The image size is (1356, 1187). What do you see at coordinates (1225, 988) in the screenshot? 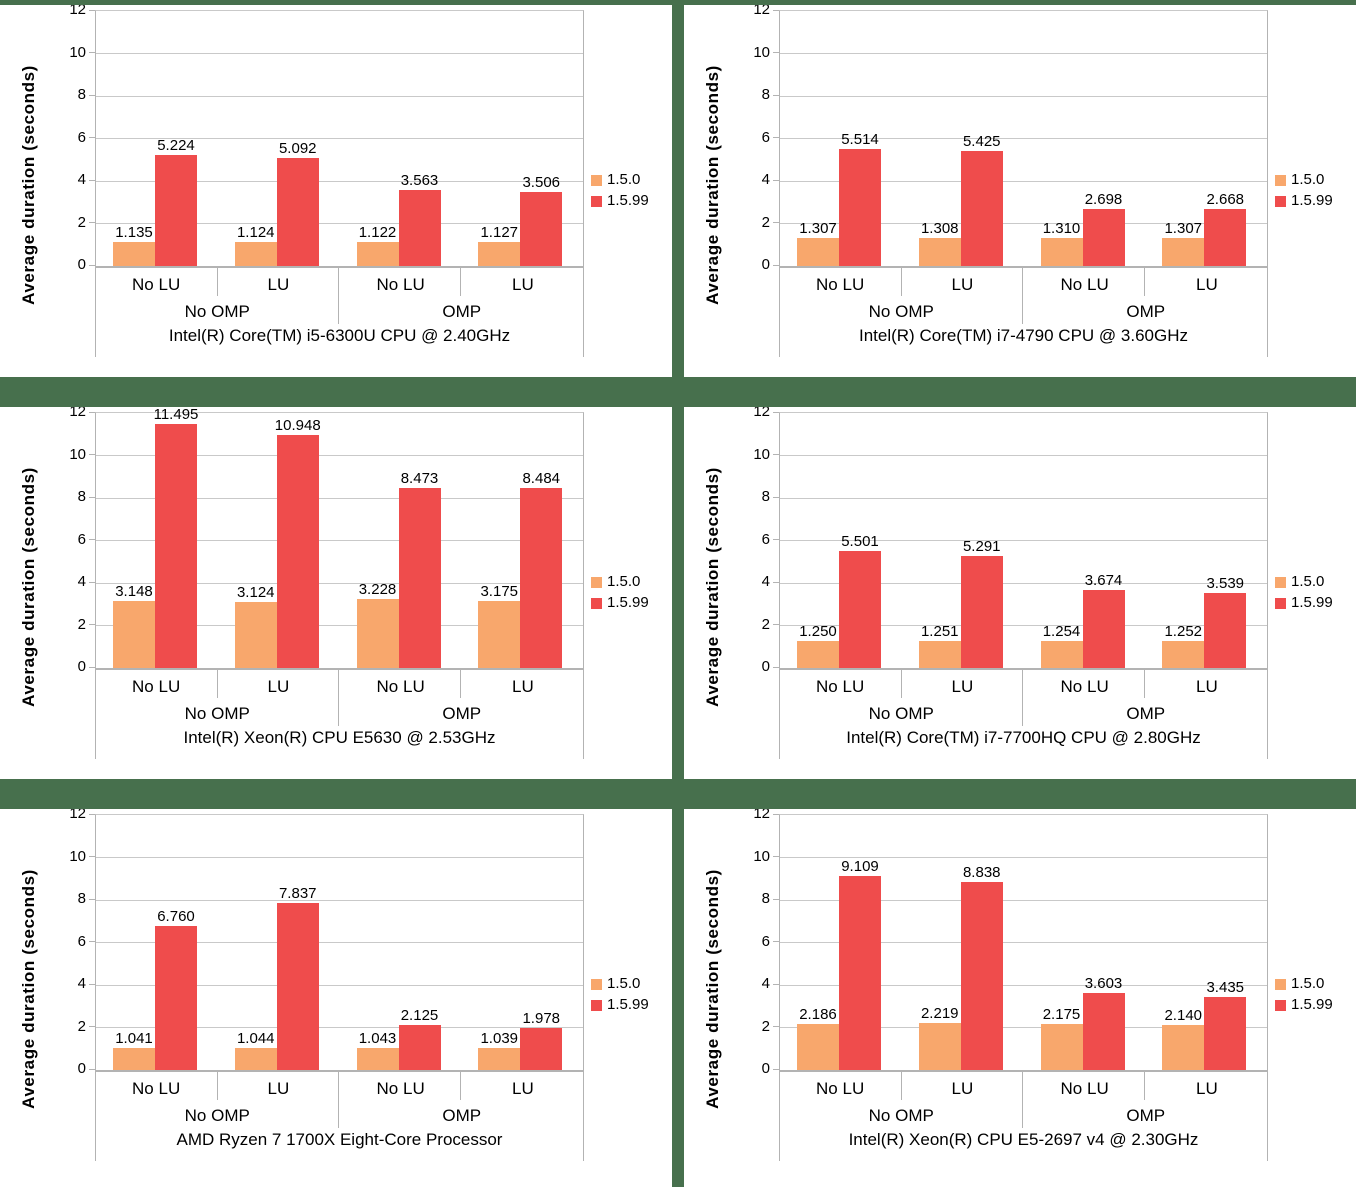
I see `data-label: 3.435` at bounding box center [1225, 988].